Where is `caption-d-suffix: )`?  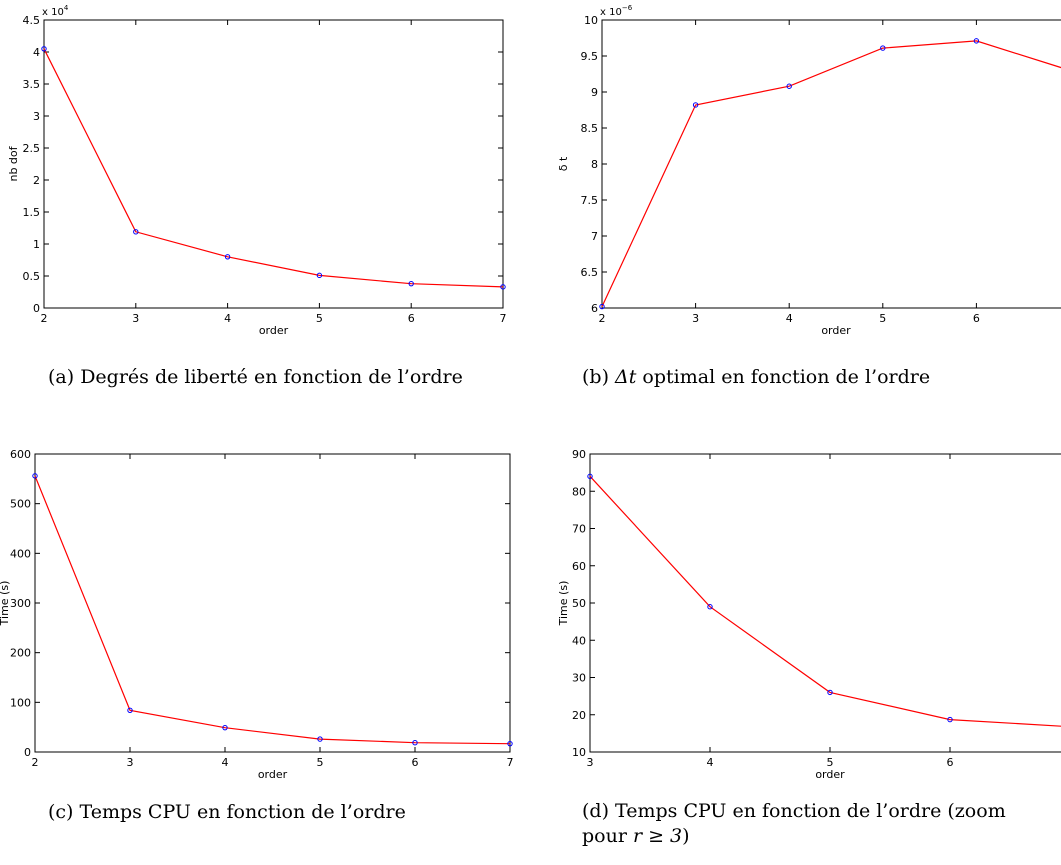 caption-d-suffix: ) is located at coordinates (686, 836).